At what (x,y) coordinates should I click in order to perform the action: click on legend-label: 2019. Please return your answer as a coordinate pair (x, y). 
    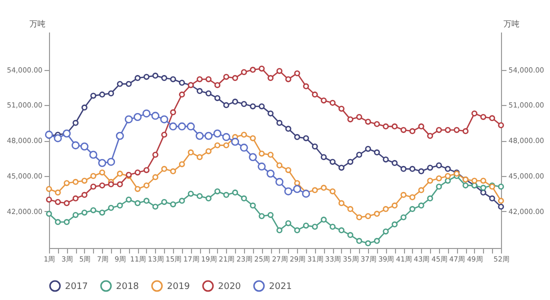
    Looking at the image, I should click on (178, 287).